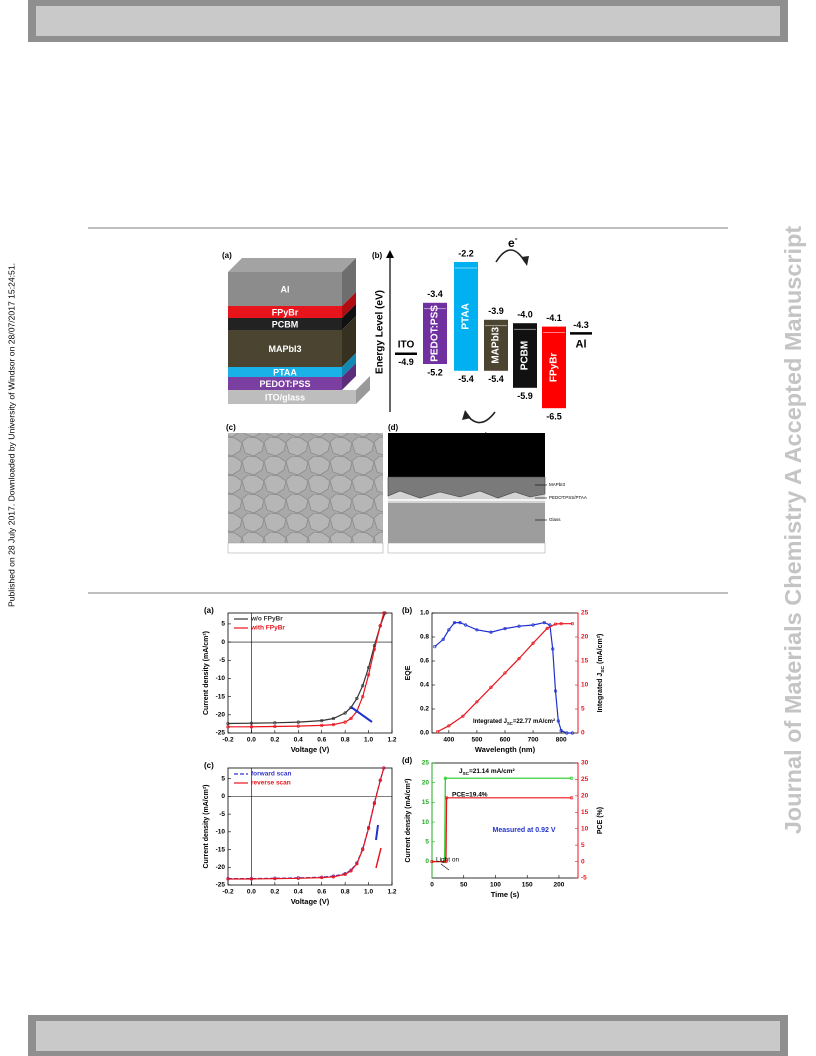 The width and height of the screenshot is (816, 1056). What do you see at coordinates (435, 294) in the screenshot?
I see `level-label: -3.4` at bounding box center [435, 294].